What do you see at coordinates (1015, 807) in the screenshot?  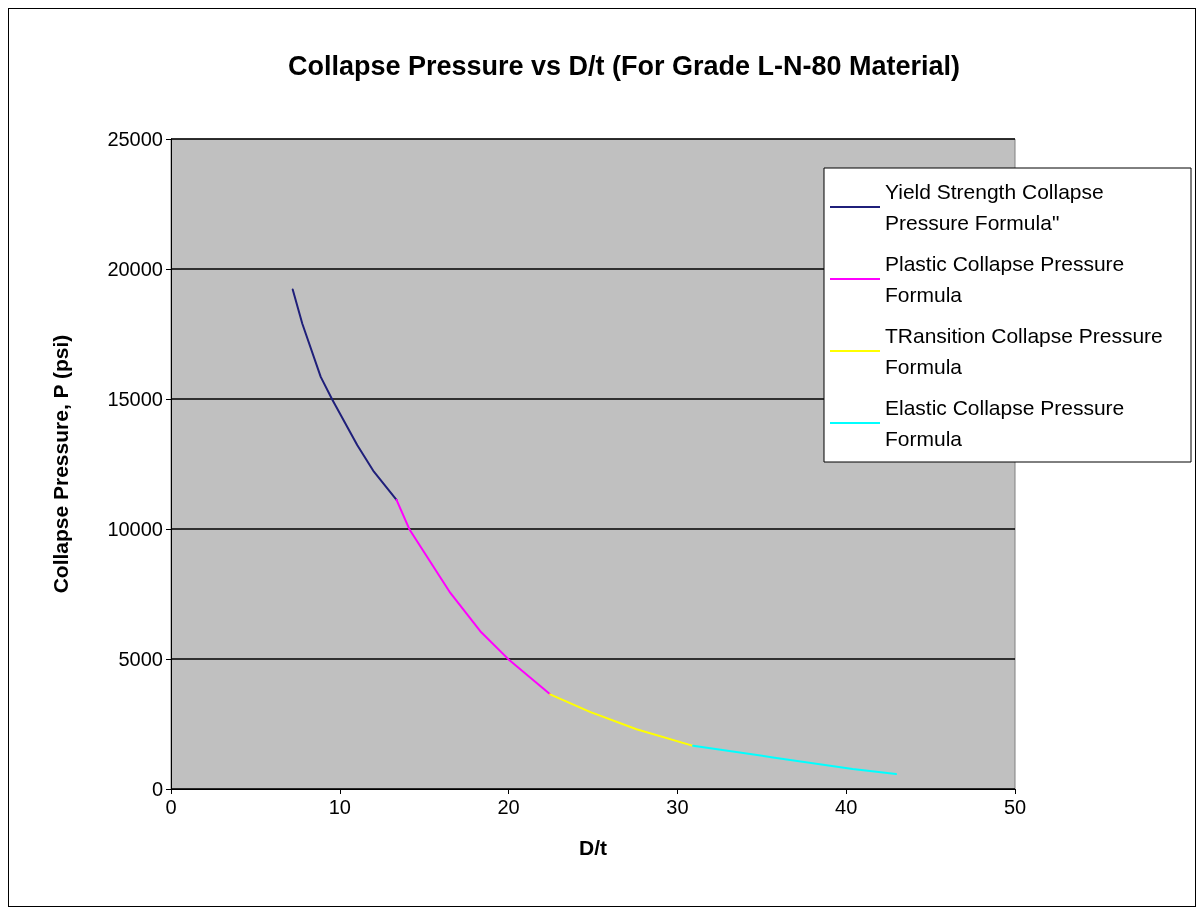 I see `x-tick-label: 50` at bounding box center [1015, 807].